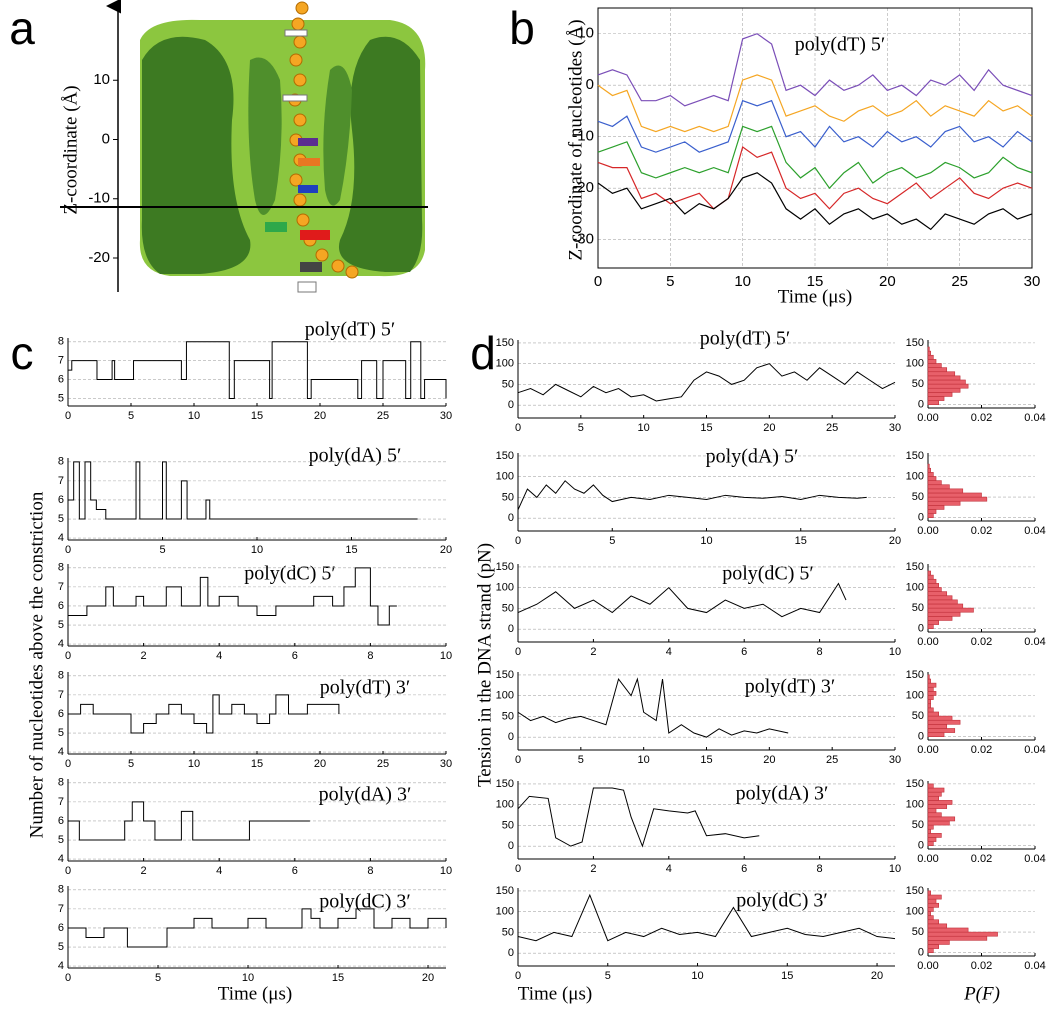 This screenshot has height=1009, width=1050. I want to click on x-tick-label: 6, so click(744, 869).